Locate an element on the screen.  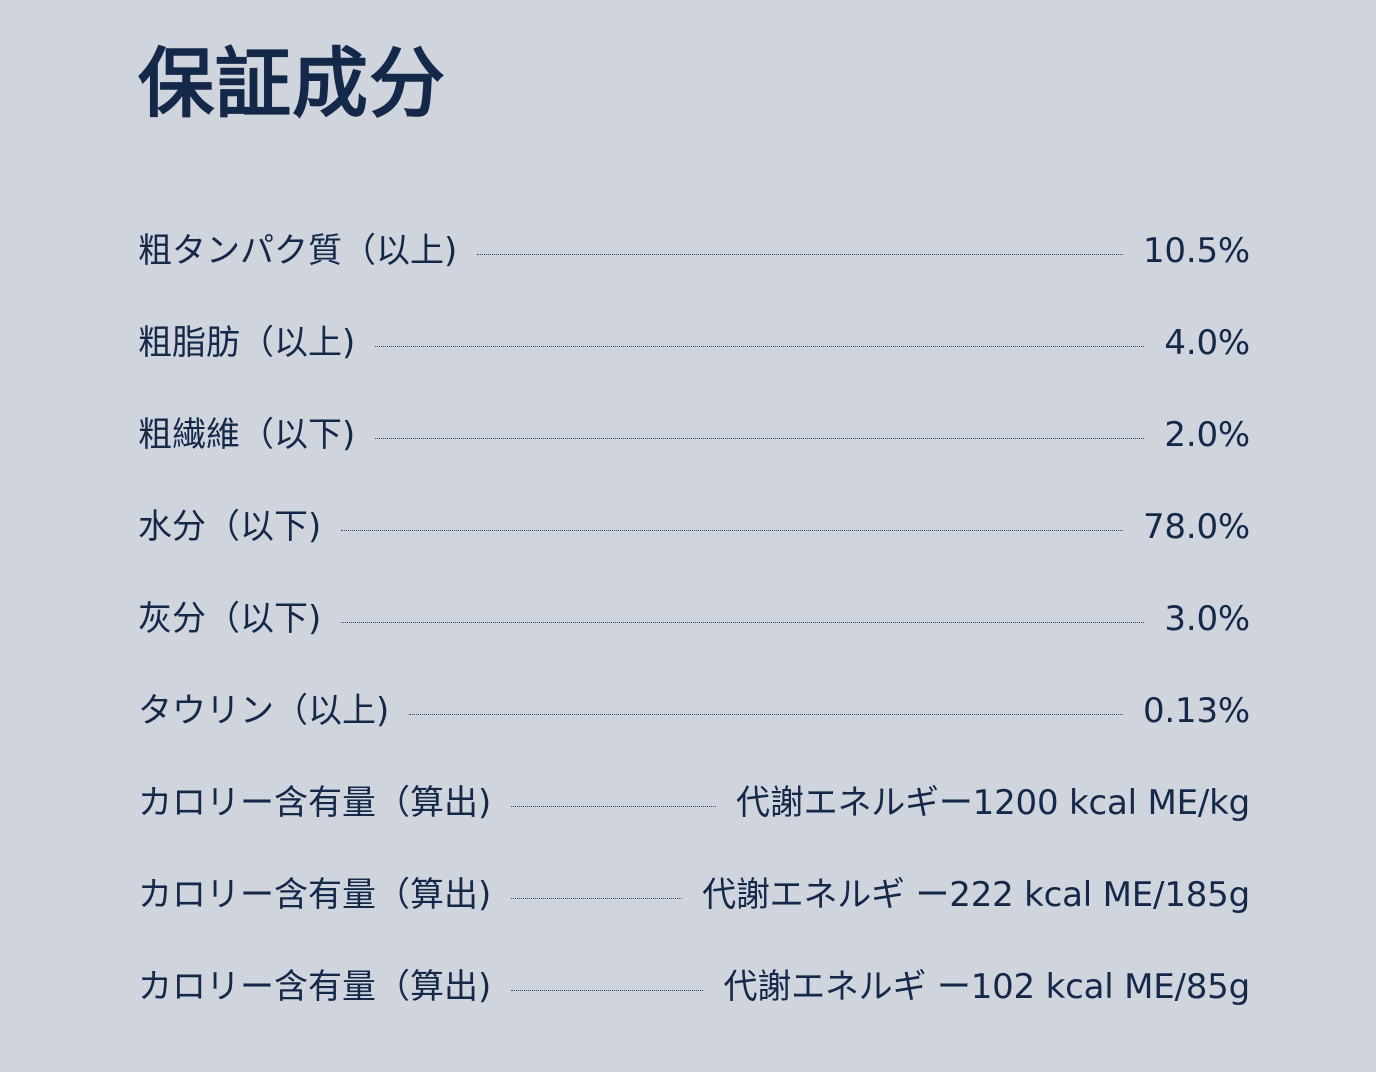
spec-label: 灰分（以下) is located at coordinates (230, 619).